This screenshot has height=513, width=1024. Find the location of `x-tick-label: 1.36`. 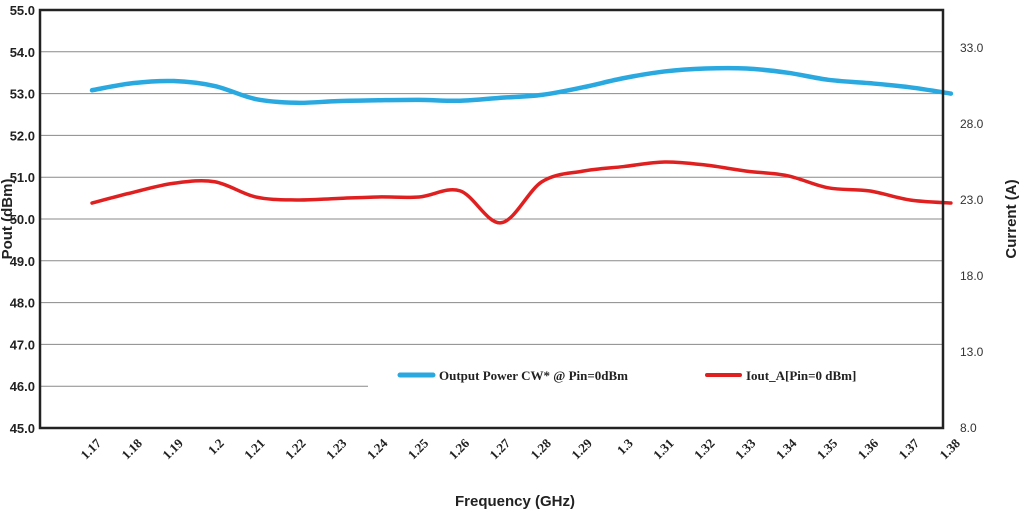

x-tick-label: 1.36 is located at coordinates (868, 448).